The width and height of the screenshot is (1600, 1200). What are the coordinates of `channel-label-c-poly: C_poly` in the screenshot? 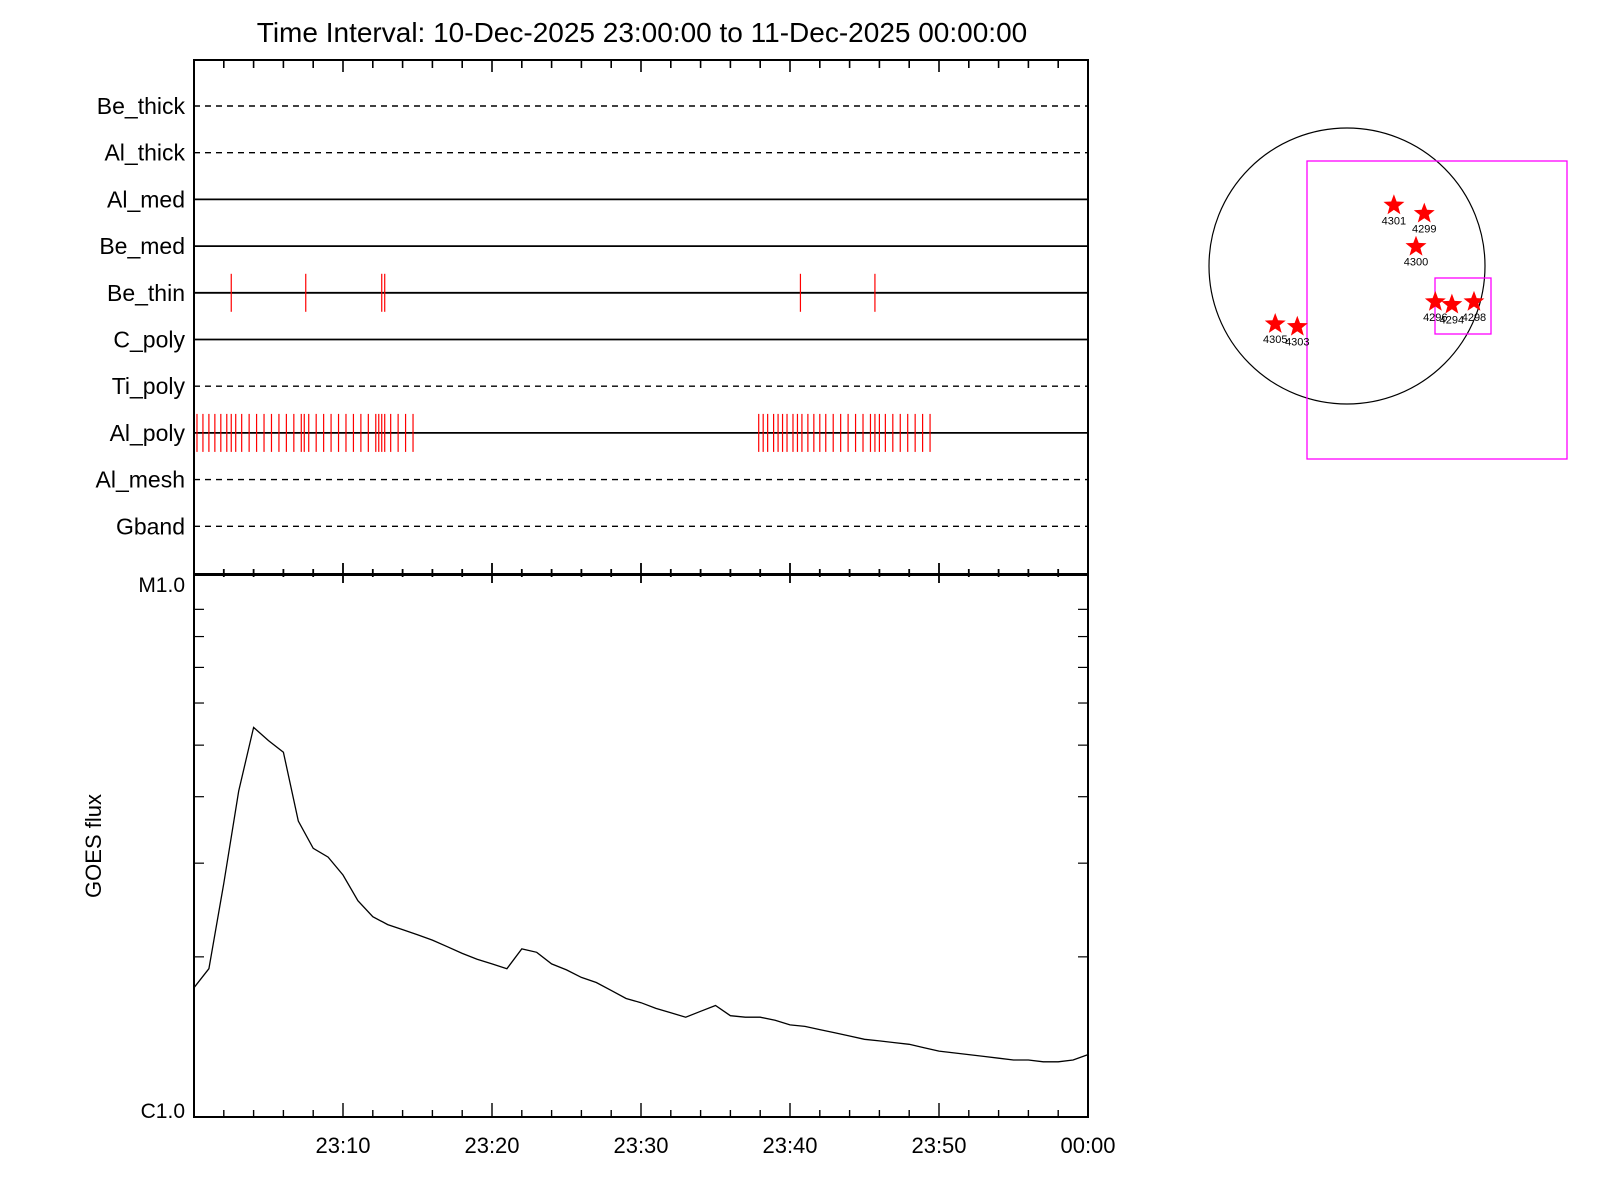 It's located at (149, 340).